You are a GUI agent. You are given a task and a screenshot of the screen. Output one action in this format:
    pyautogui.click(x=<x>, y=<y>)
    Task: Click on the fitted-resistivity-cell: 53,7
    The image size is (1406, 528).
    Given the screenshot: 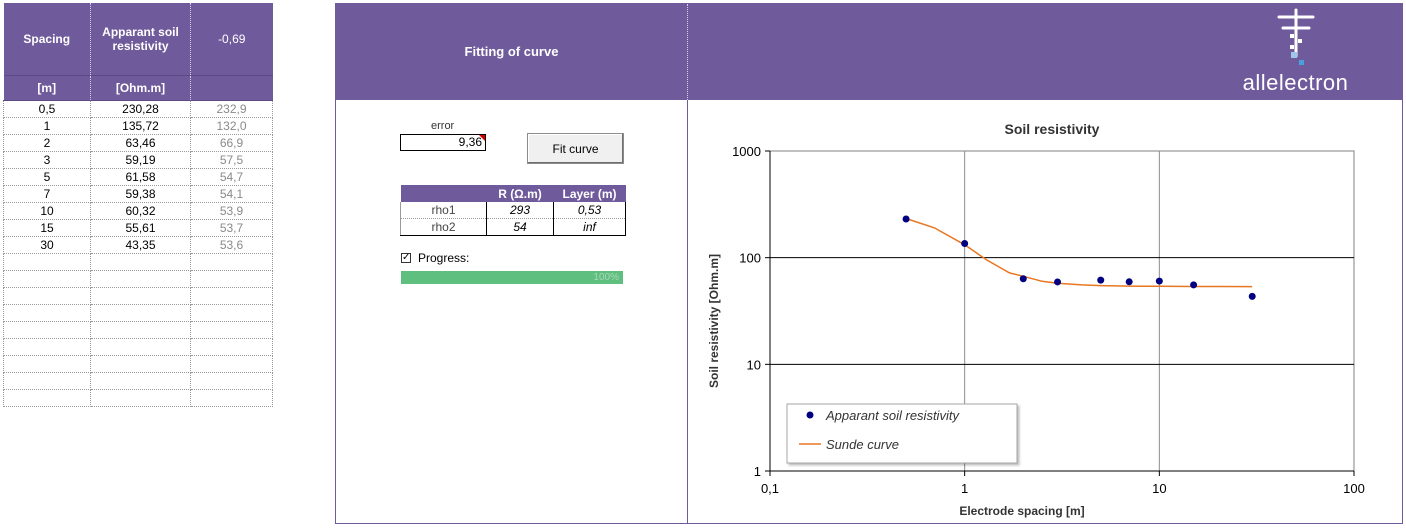 What is the action you would take?
    pyautogui.click(x=231, y=228)
    